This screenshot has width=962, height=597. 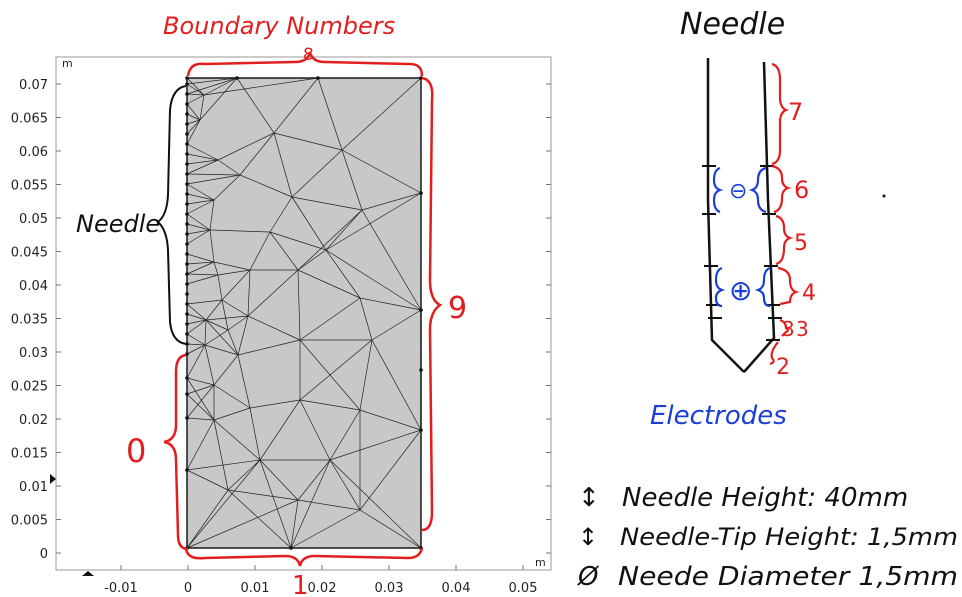 What do you see at coordinates (33, 353) in the screenshot?
I see `y-tick-label: 0.03` at bounding box center [33, 353].